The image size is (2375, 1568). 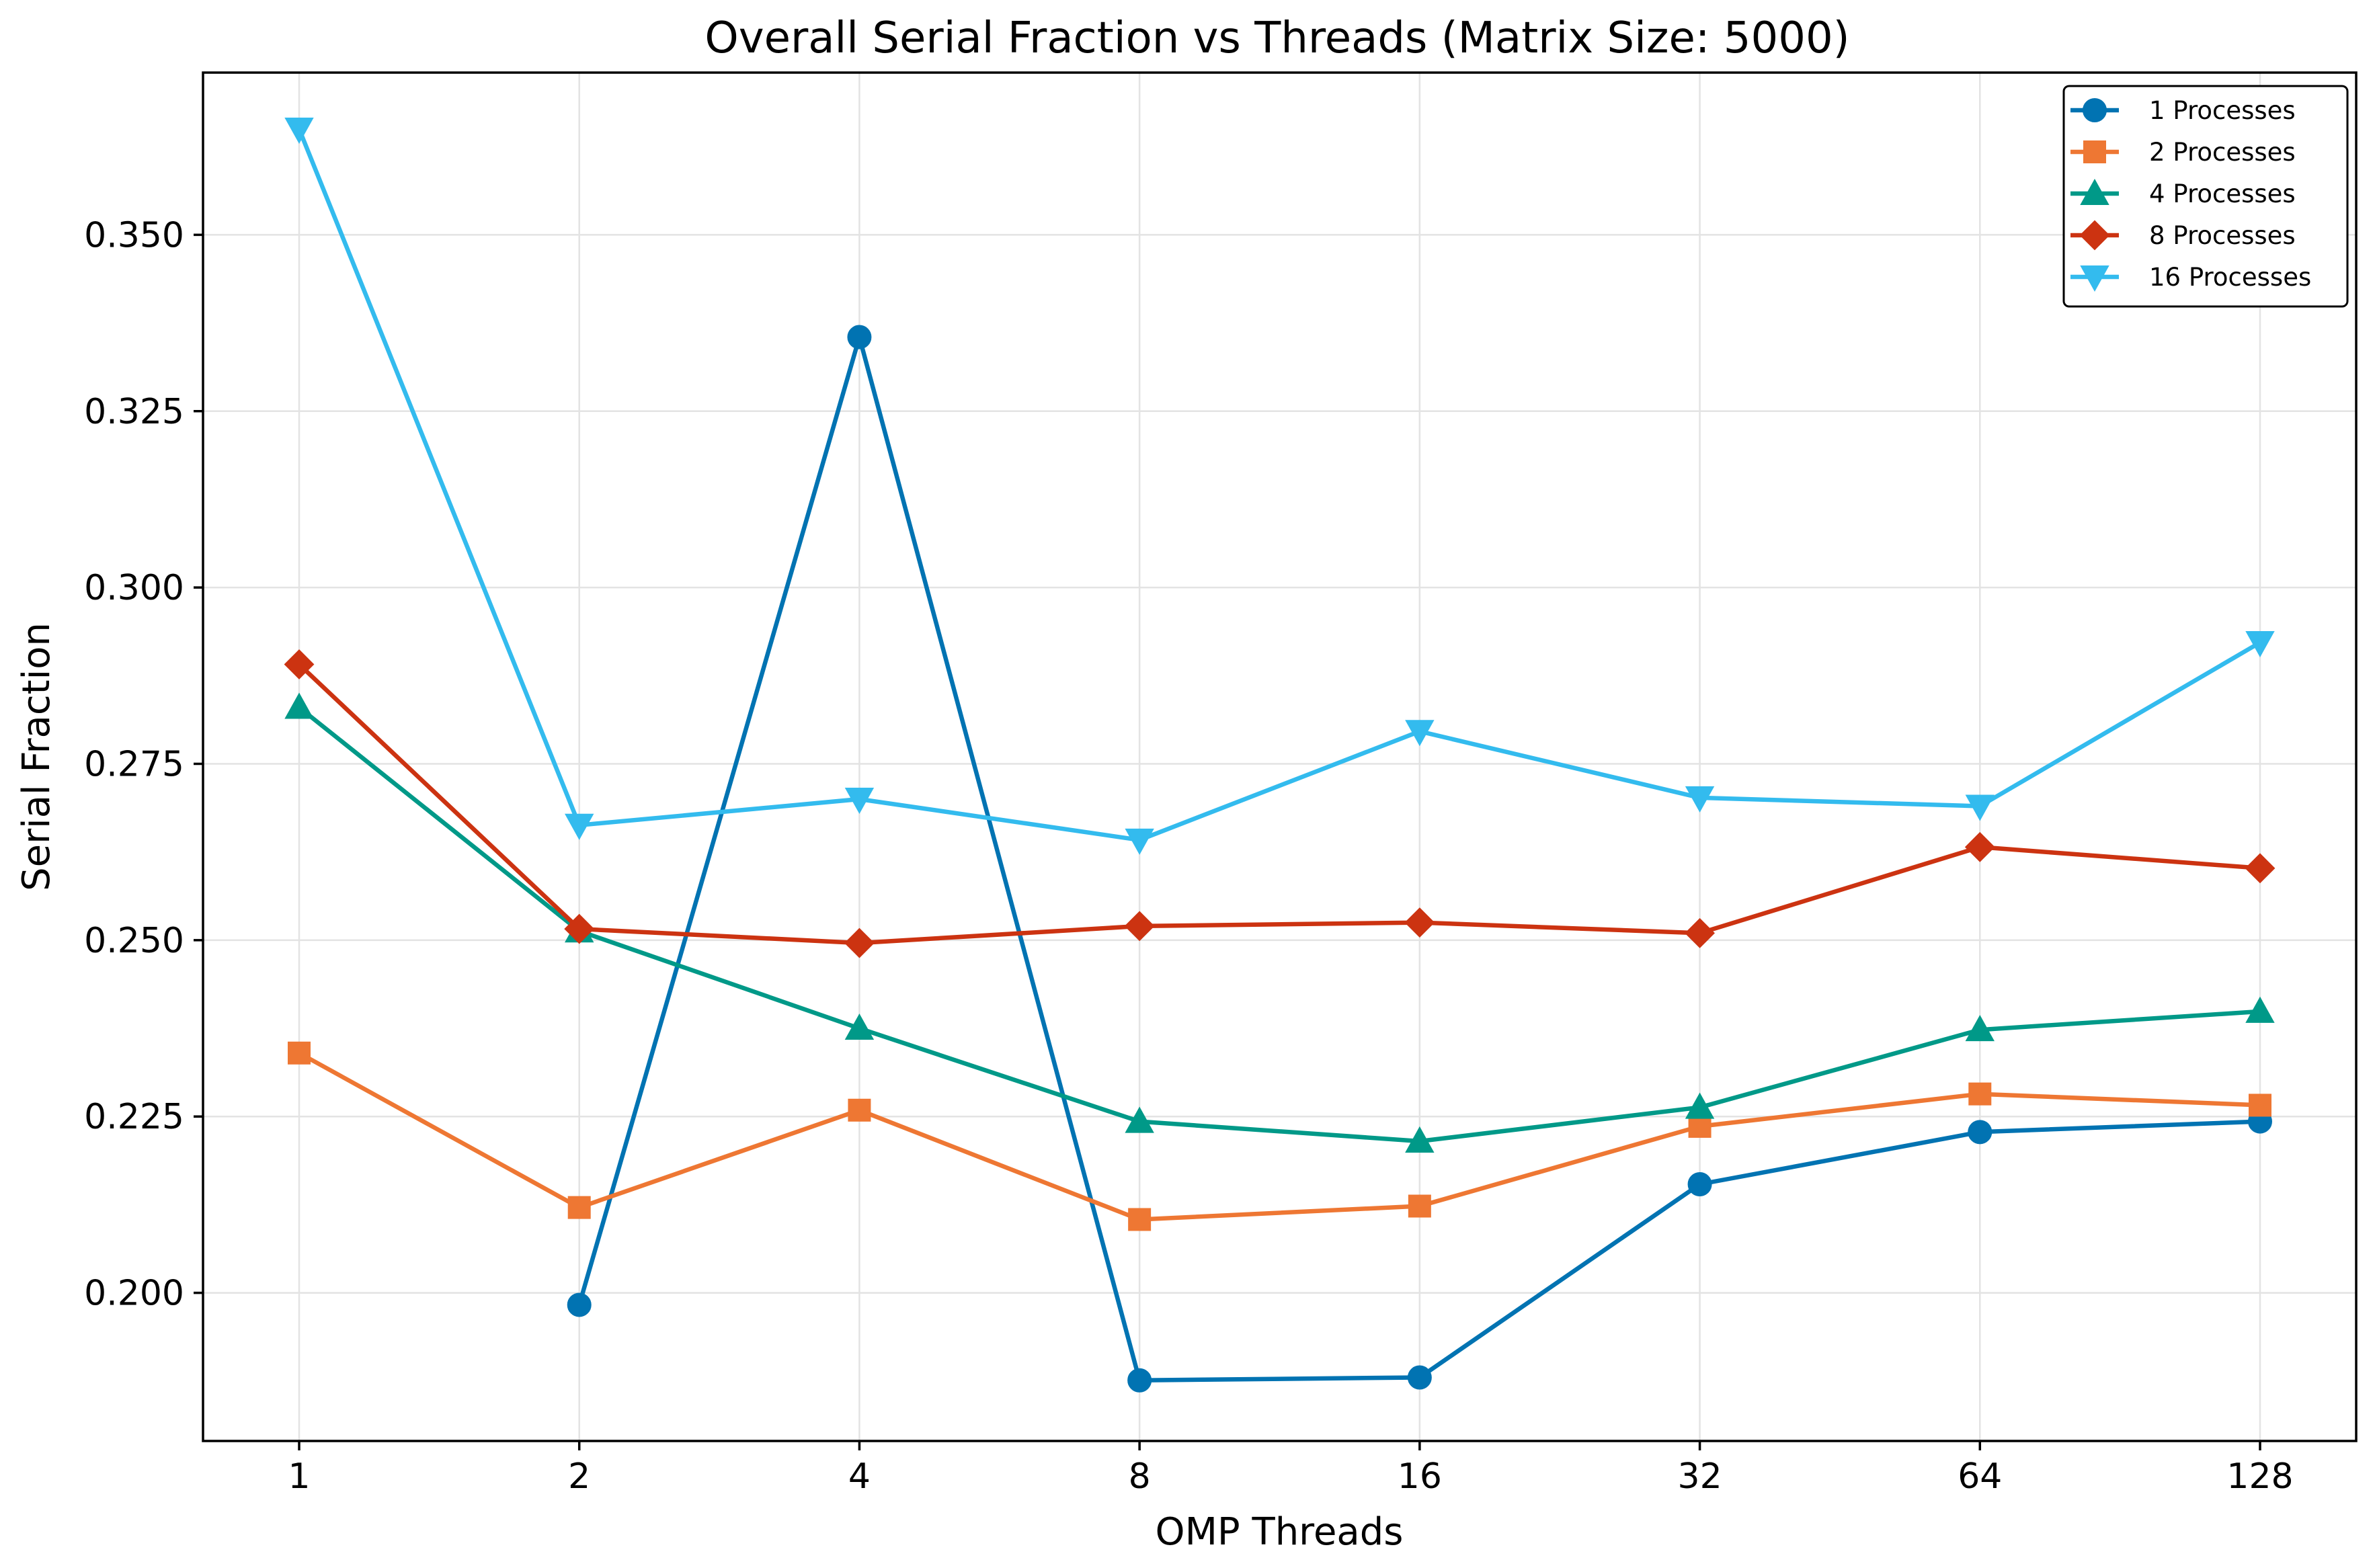 I want to click on legend-label: 1 Processes, so click(x=2222, y=111).